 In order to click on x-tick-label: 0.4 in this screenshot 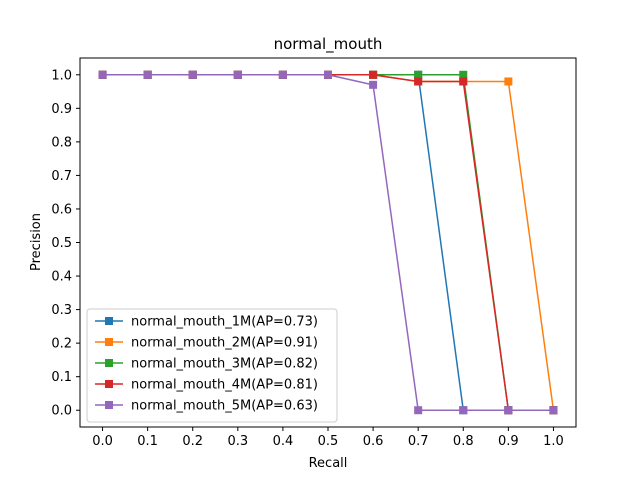, I will do `click(283, 441)`.